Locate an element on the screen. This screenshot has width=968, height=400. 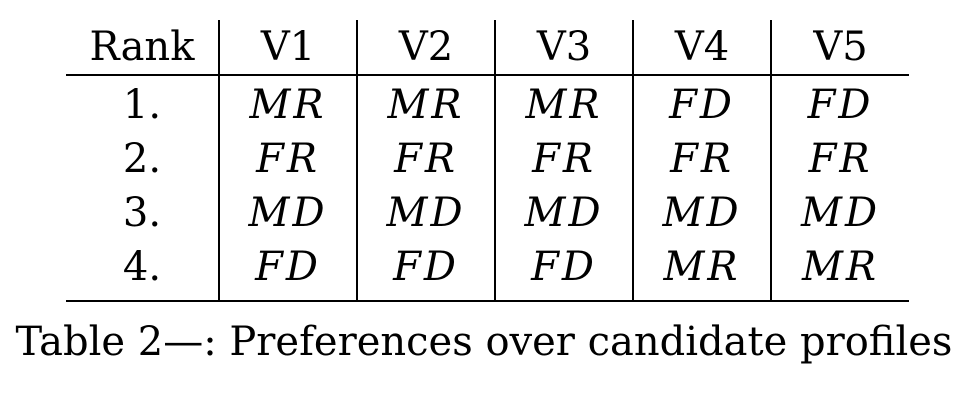
table-row: 2. FR FR FR FR FR is located at coordinates (487, 159).